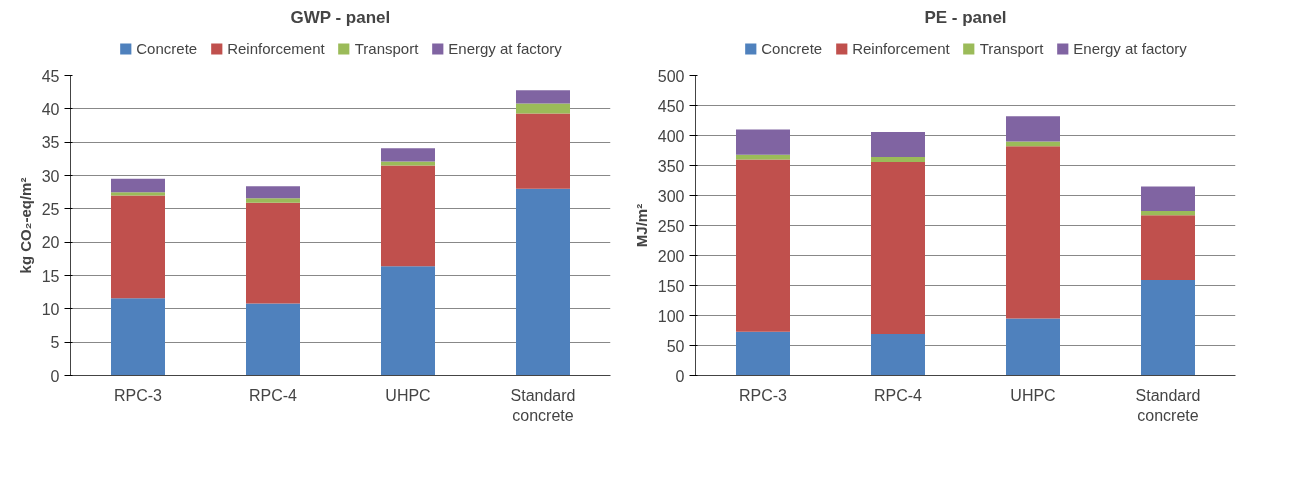  What do you see at coordinates (50, 243) in the screenshot?
I see `y-tick-label: 20` at bounding box center [50, 243].